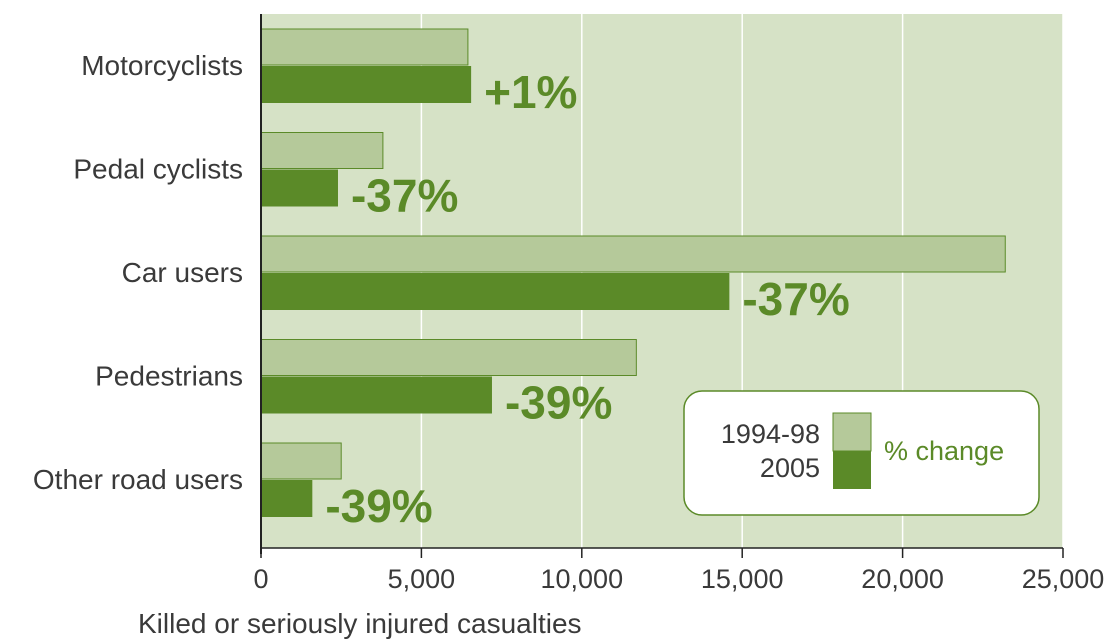 The height and width of the screenshot is (639, 1112). Describe the element at coordinates (795, 299) in the screenshot. I see `change-label-car-users: -37%` at that location.